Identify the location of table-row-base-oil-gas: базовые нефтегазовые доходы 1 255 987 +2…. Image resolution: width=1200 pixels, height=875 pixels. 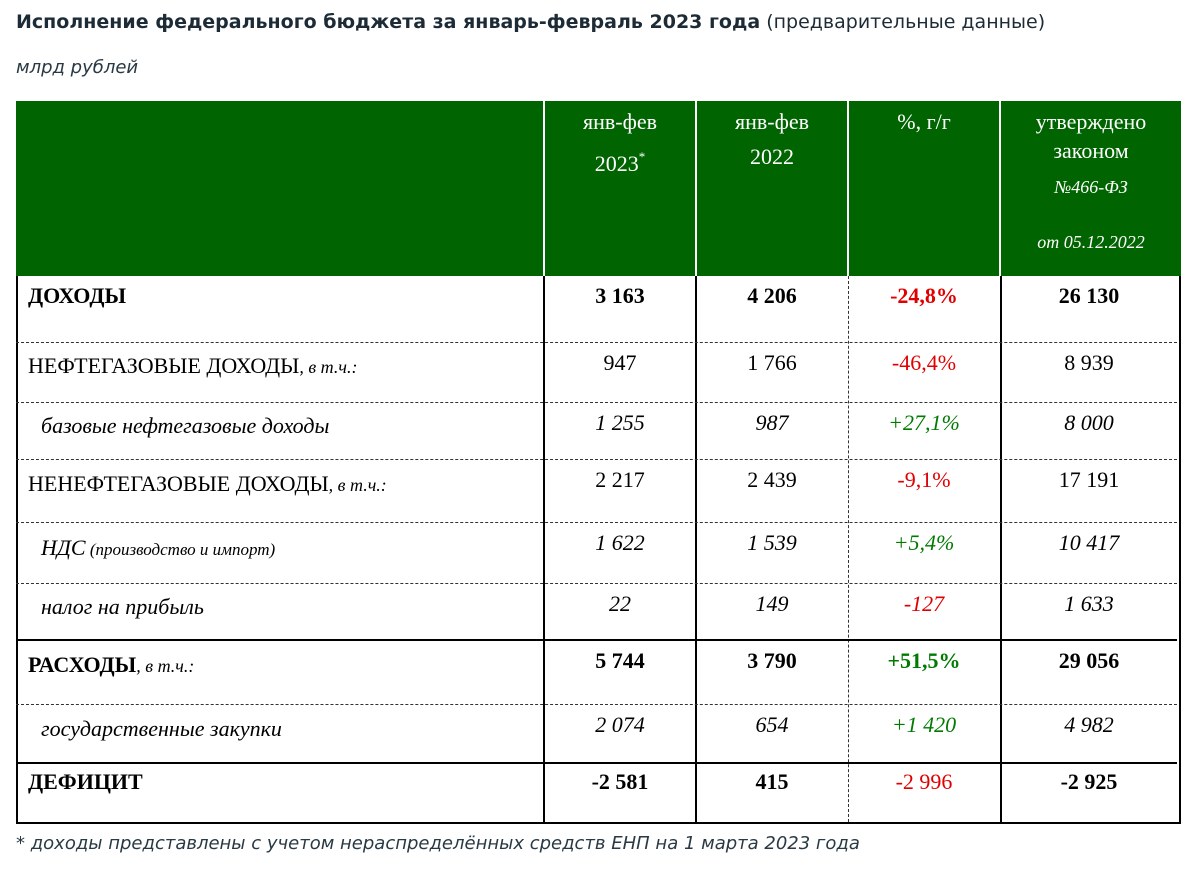
(596, 430).